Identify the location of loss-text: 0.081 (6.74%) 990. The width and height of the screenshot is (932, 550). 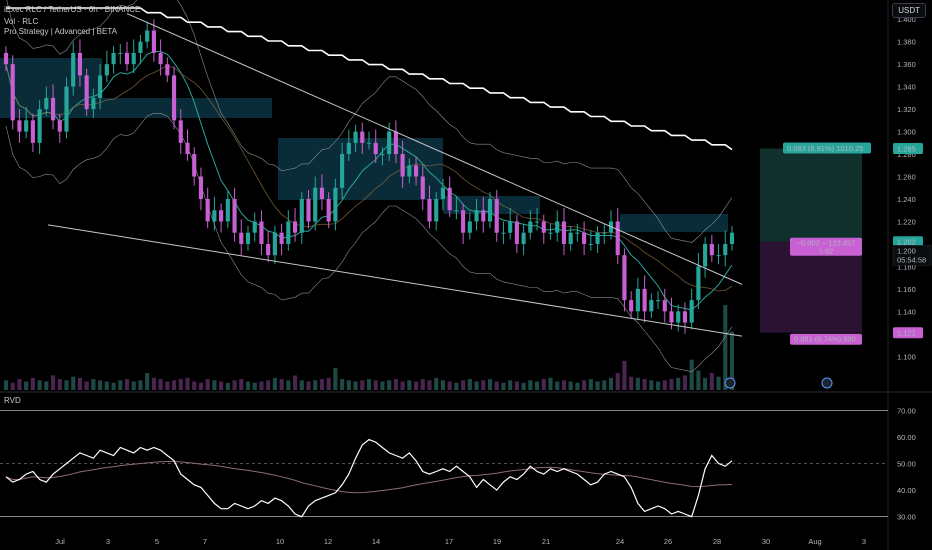
(825, 339).